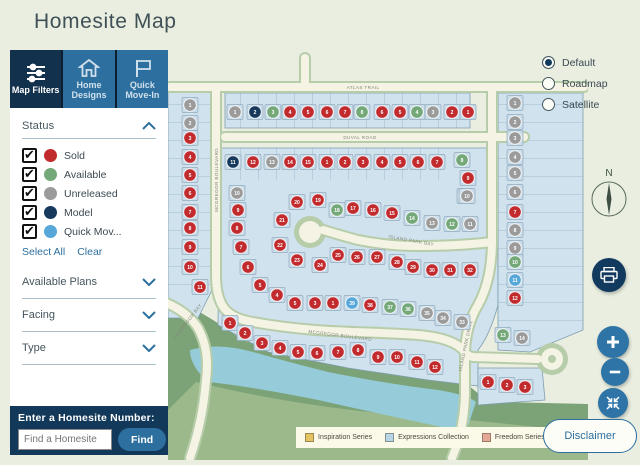  I want to click on lot-marker: 32, so click(470, 270).